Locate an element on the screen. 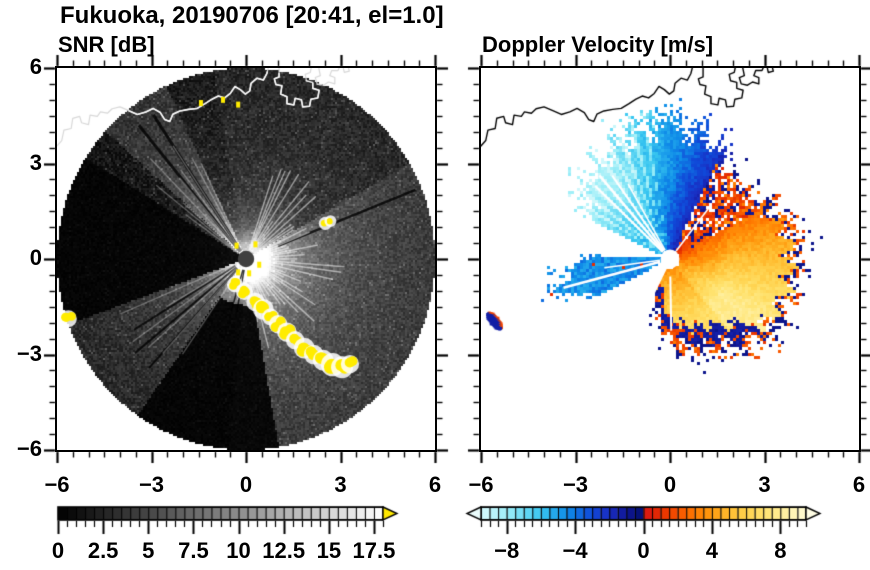 The width and height of the screenshot is (870, 570). colorbar-tick-label: 2.5 is located at coordinates (103, 550).